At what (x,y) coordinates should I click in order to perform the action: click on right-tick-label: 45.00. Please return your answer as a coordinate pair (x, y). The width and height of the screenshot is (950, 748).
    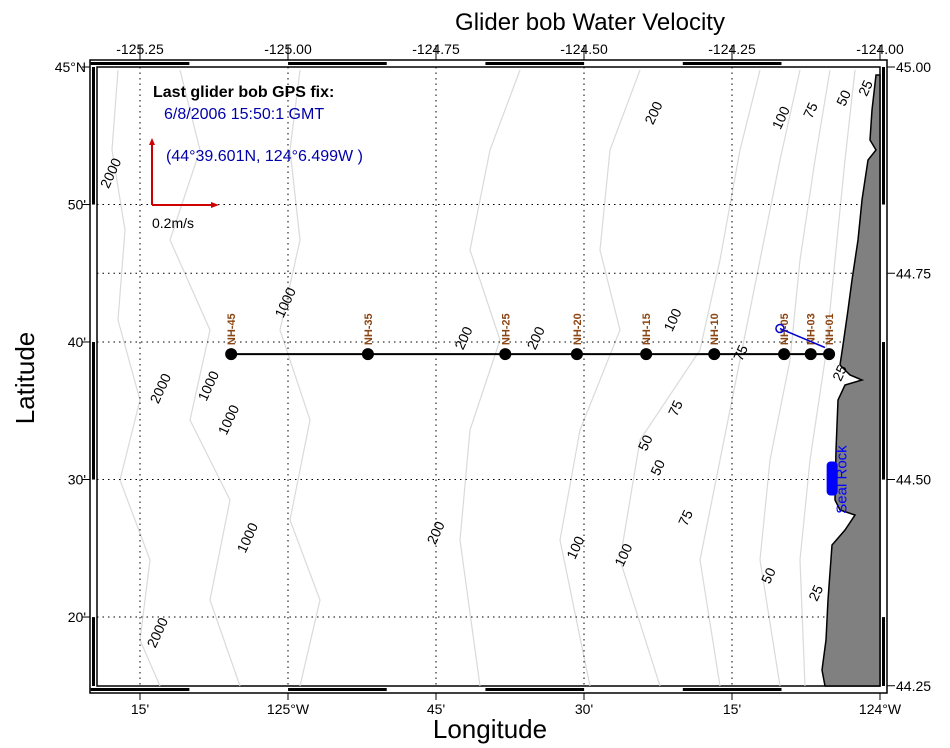
    Looking at the image, I should click on (913, 67).